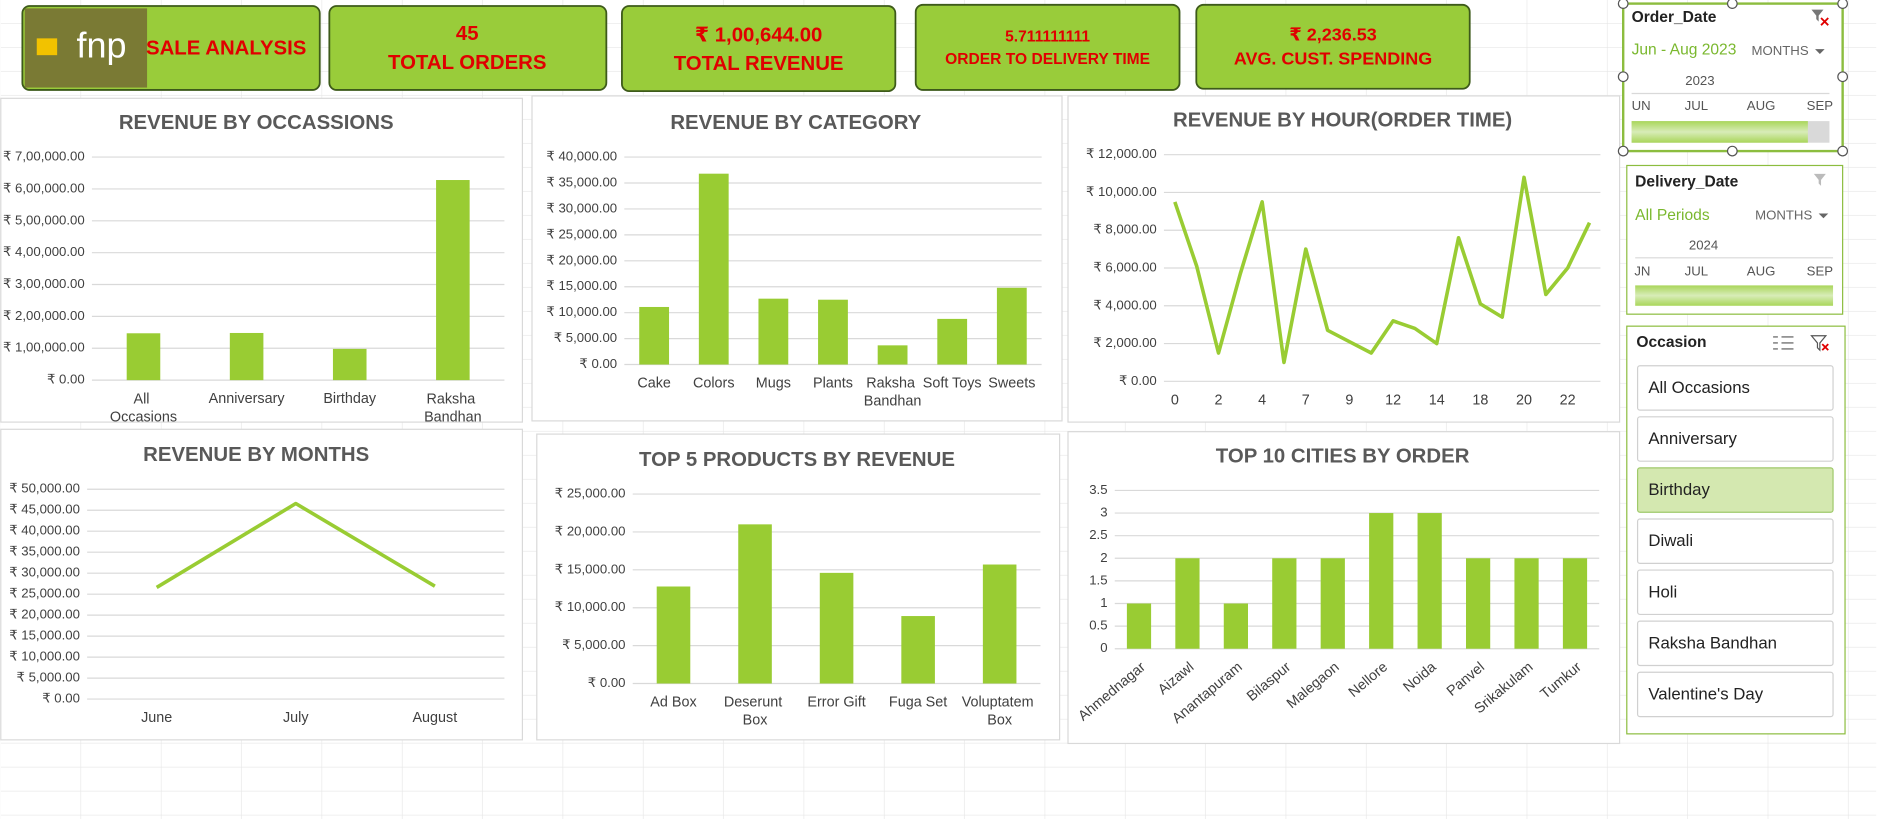 The image size is (1877, 819). I want to click on multi-select-icon, so click(1783, 343).